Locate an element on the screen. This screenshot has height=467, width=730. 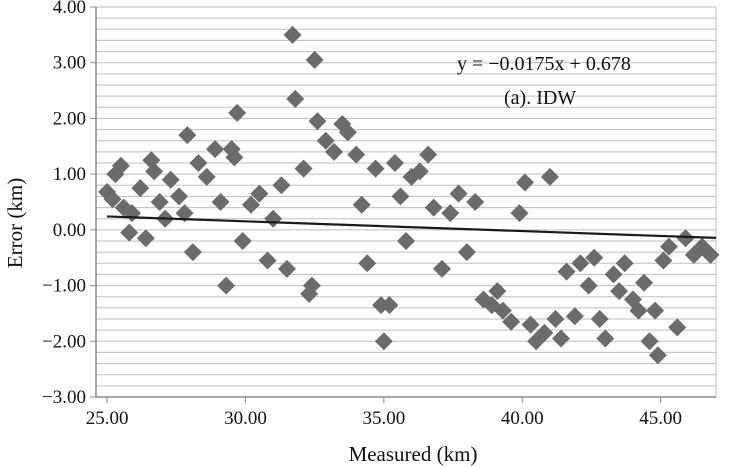
x-tick-label: 25.00 is located at coordinates (107, 418).